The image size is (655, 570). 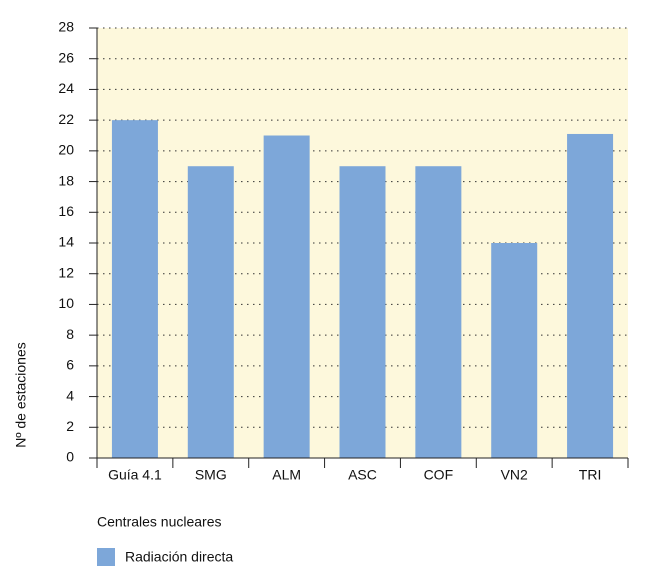 What do you see at coordinates (70, 334) in the screenshot?
I see `y-tick-label: 8` at bounding box center [70, 334].